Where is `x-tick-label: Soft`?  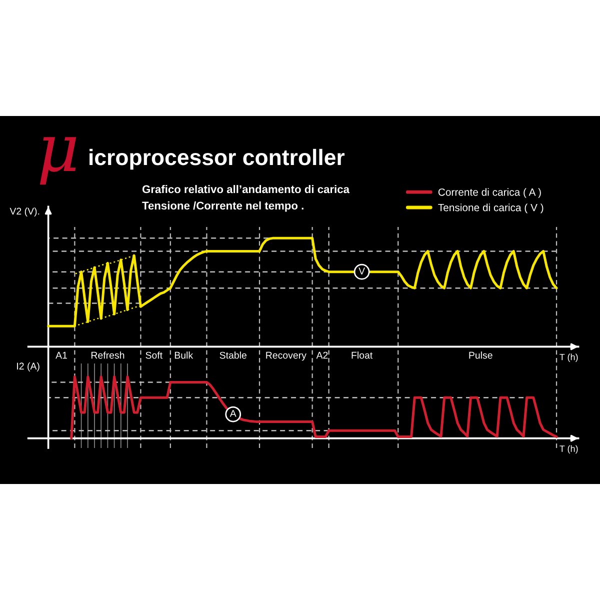 x-tick-label: Soft is located at coordinates (154, 355).